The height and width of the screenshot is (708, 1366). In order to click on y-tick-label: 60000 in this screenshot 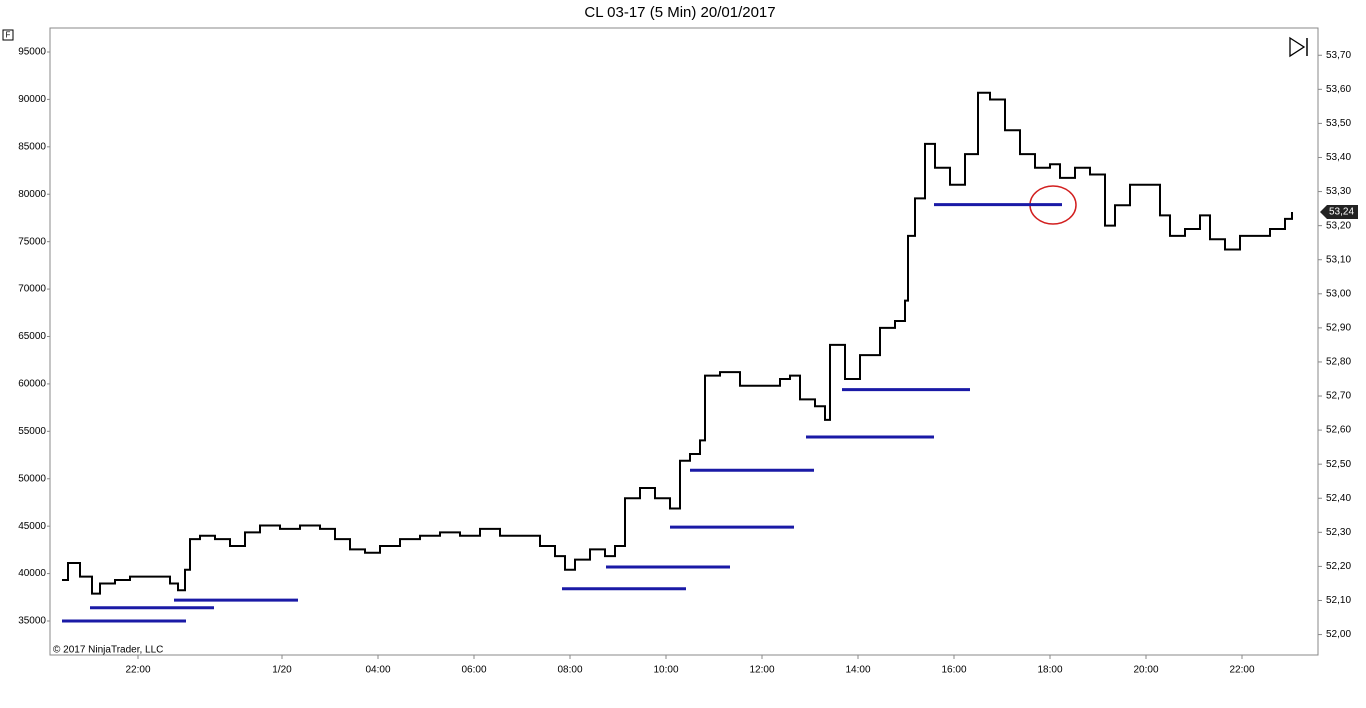, I will do `click(32, 384)`.